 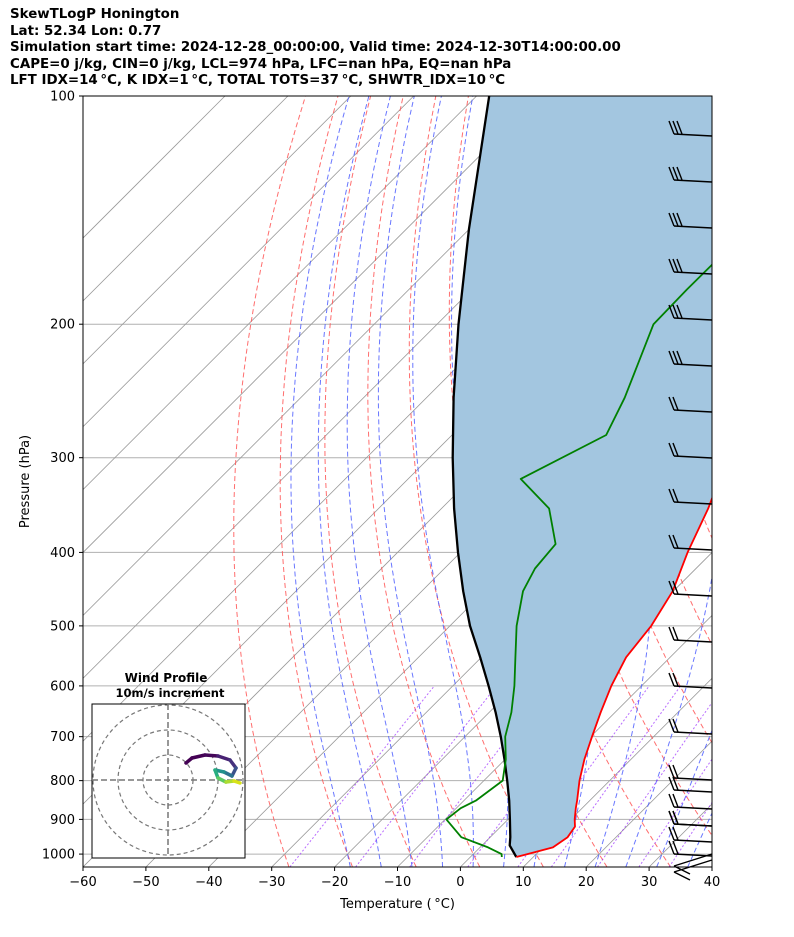 What do you see at coordinates (62, 325) in the screenshot?
I see `y-tick-label: 200` at bounding box center [62, 325].